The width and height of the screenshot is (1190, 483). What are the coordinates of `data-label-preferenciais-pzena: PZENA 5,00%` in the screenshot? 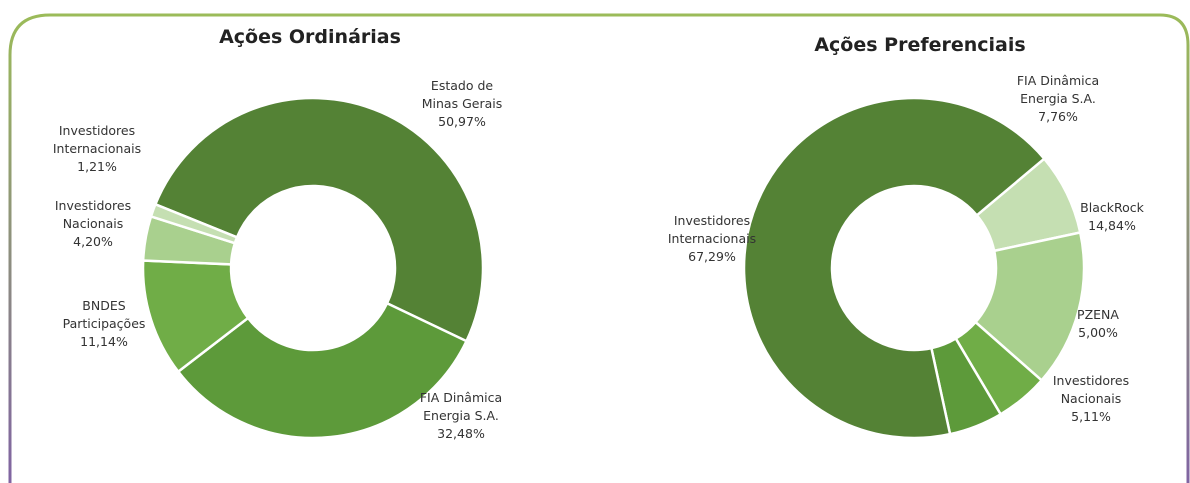 It's located at (1098, 323).